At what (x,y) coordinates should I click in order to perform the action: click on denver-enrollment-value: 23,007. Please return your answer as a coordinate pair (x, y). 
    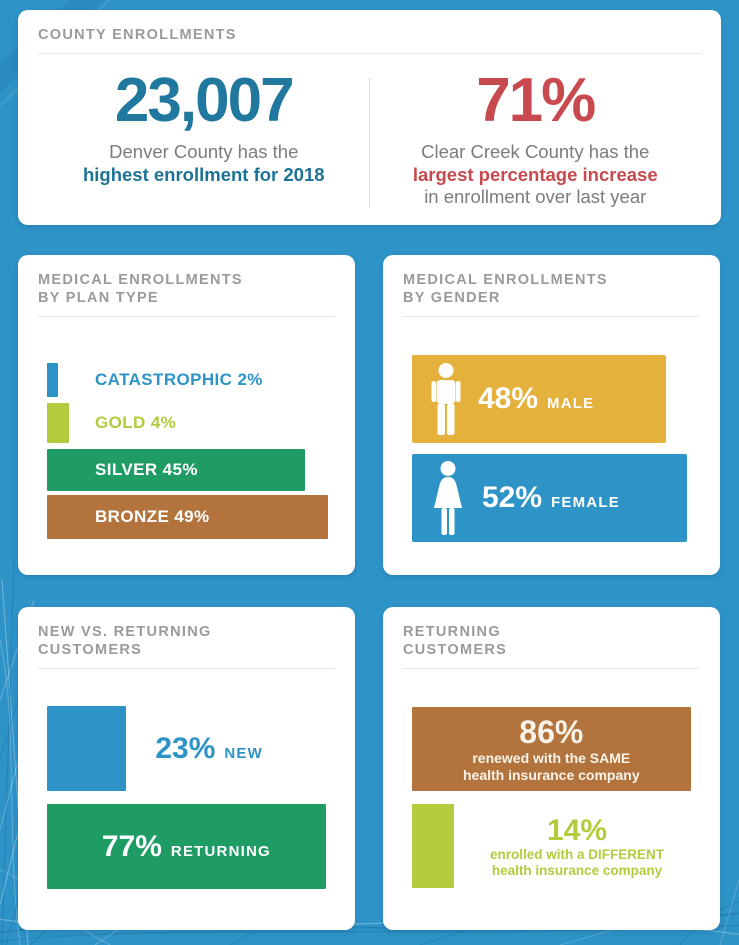
    Looking at the image, I should click on (204, 101).